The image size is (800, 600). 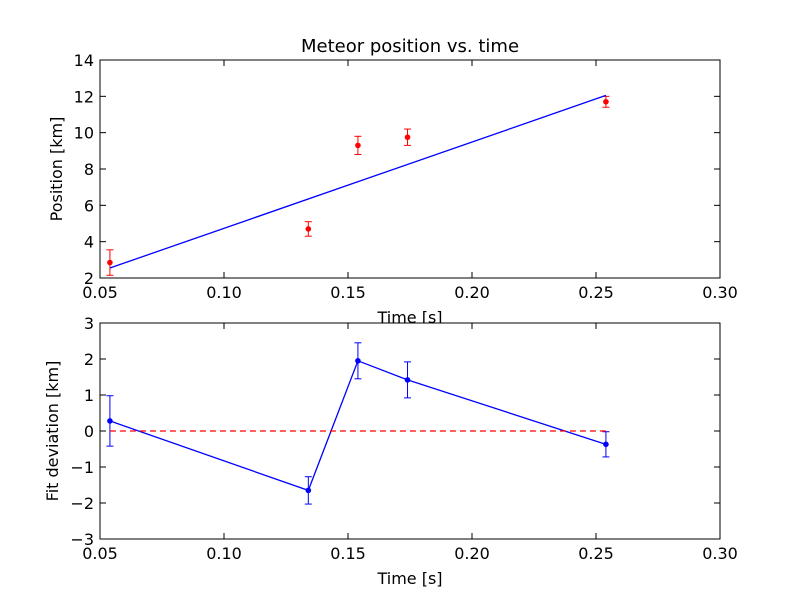 I want to click on y-tick-label: 10, so click(x=84, y=133).